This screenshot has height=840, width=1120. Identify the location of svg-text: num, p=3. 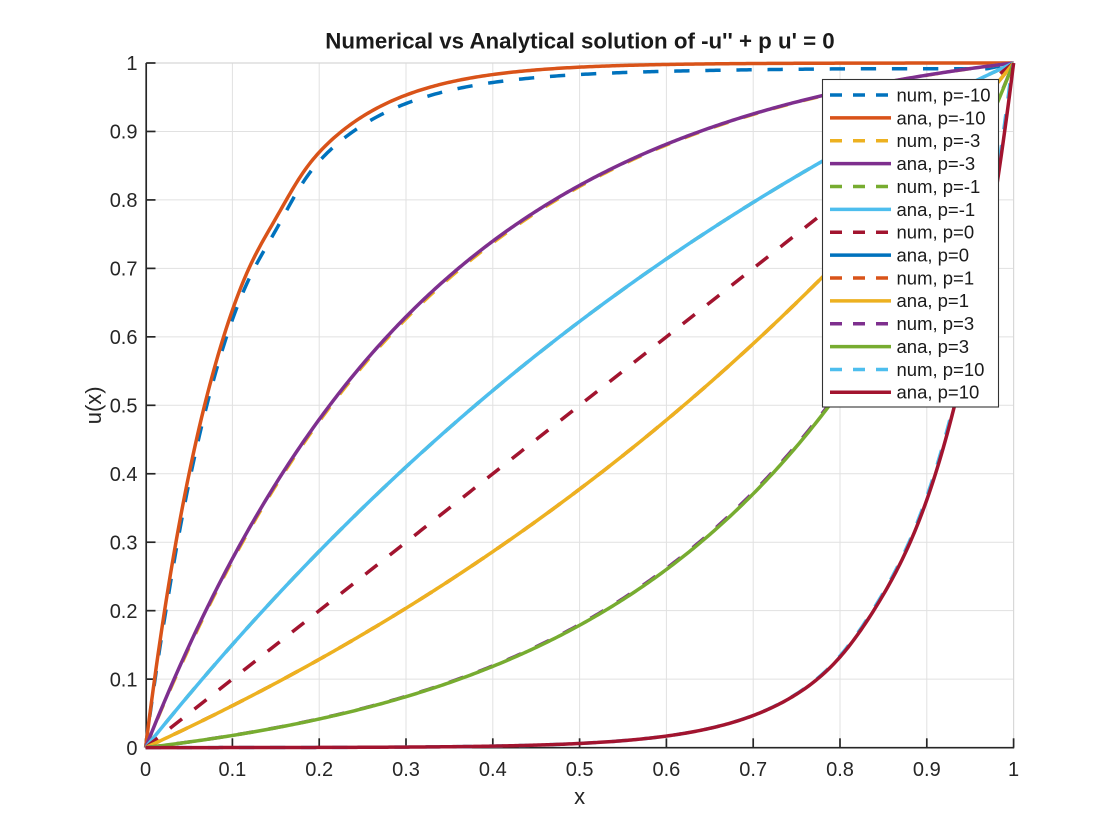
(936, 323).